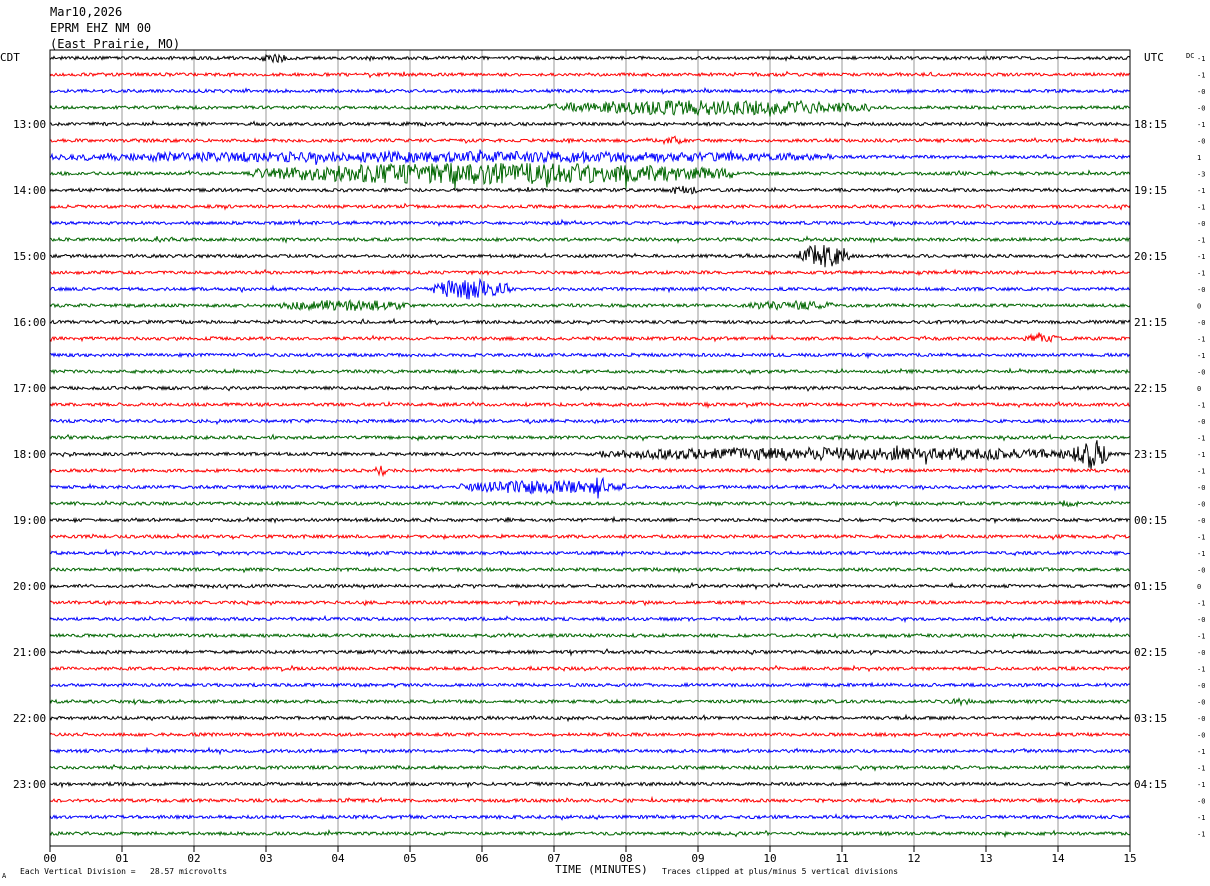  I want to click on station-label: EPRM EHZ NM 00, so click(101, 28).